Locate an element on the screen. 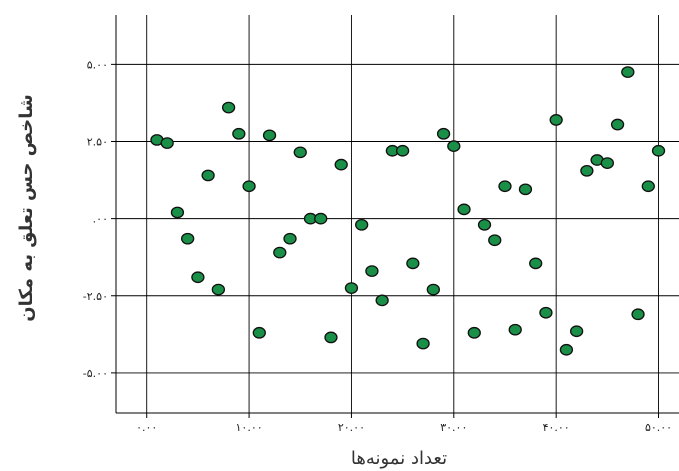 Image resolution: width=679 pixels, height=471 pixels. x-tick-label: ۱۰.۰۰ is located at coordinates (249, 427).